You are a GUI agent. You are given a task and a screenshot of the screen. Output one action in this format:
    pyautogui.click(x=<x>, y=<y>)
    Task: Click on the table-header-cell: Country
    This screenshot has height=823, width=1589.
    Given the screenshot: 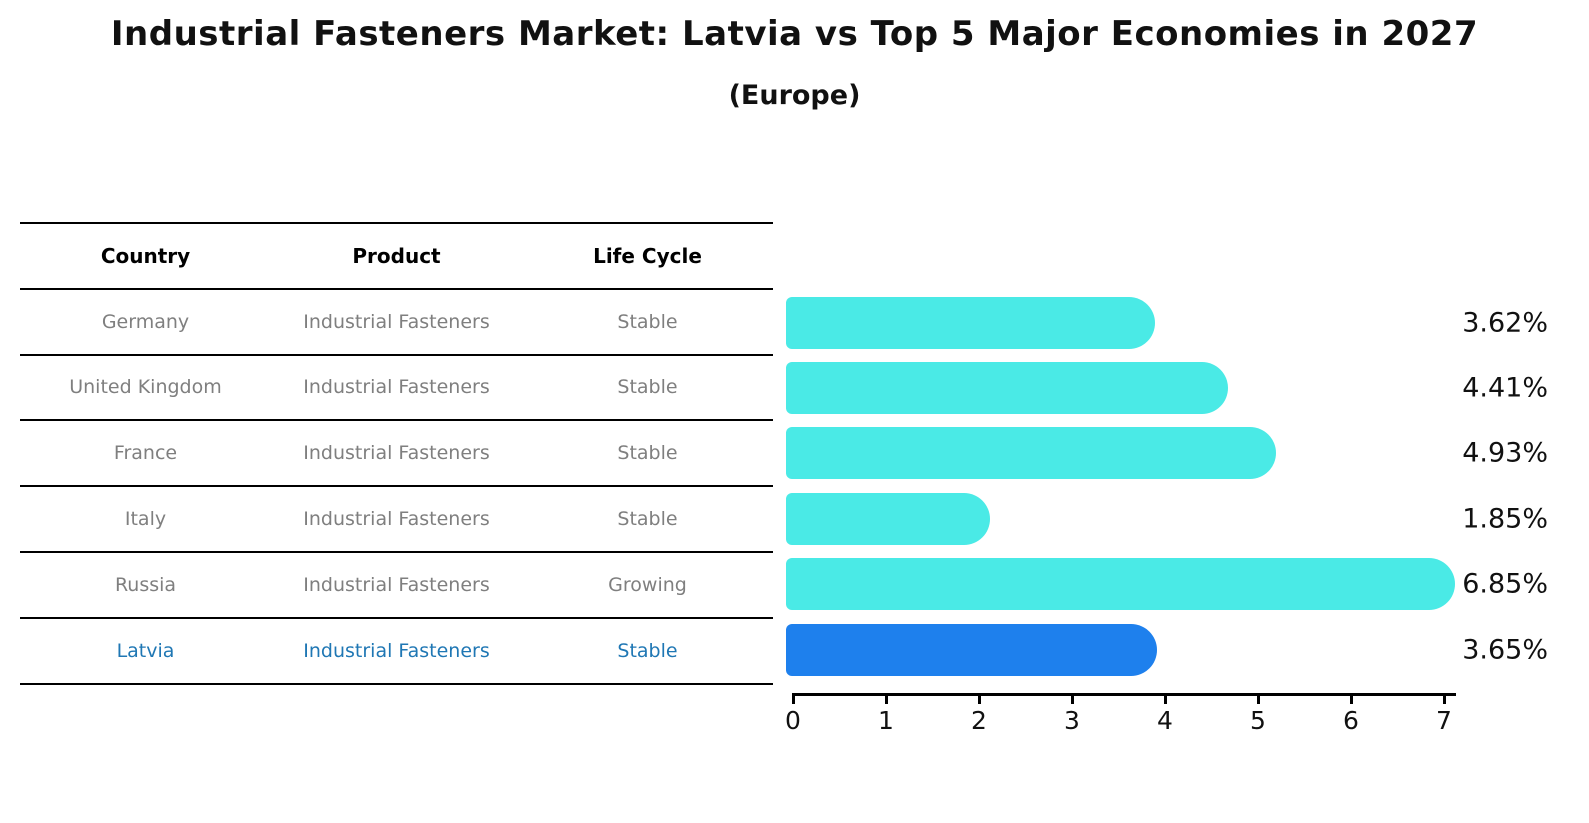 What is the action you would take?
    pyautogui.click(x=145, y=255)
    